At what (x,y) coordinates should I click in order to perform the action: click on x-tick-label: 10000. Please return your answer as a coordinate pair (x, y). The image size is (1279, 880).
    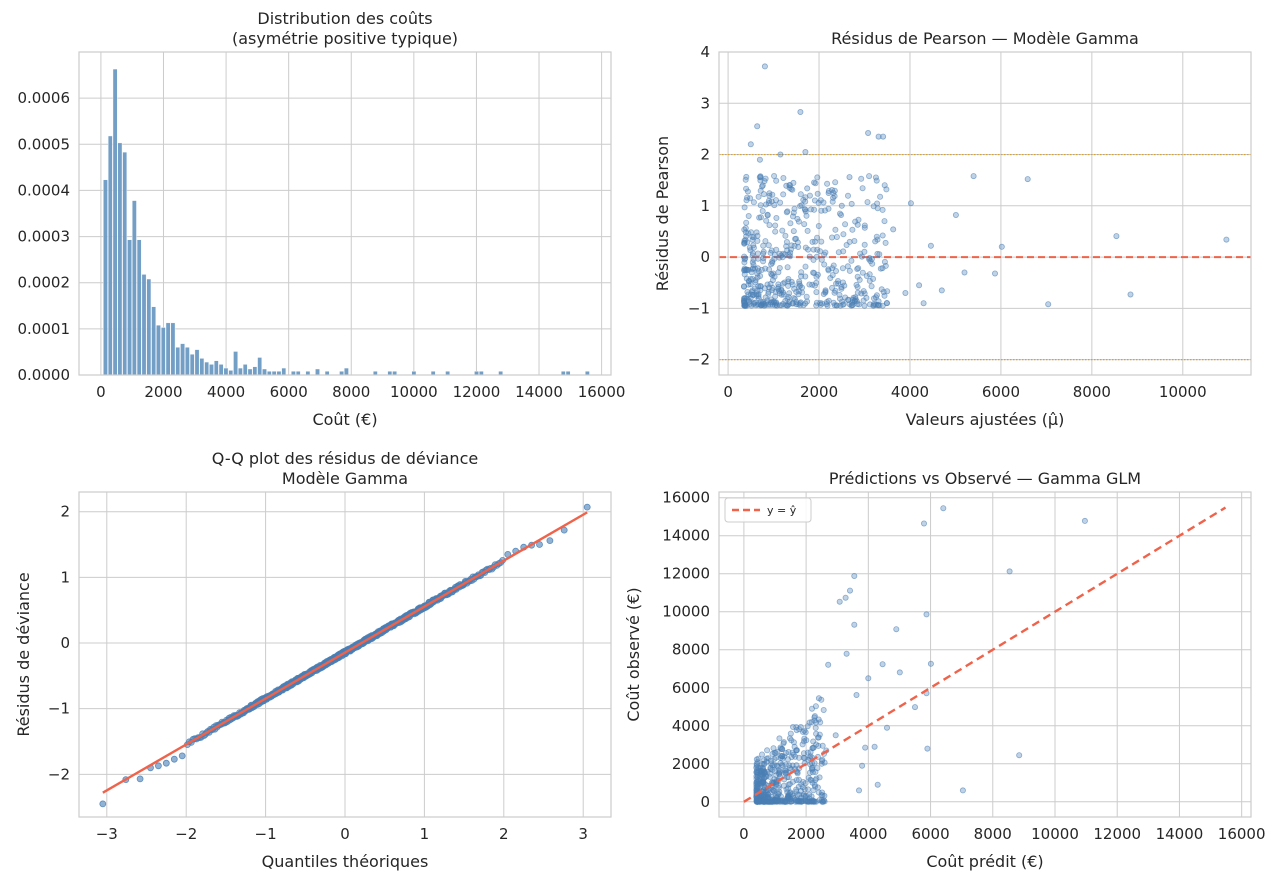
    Looking at the image, I should click on (1183, 392).